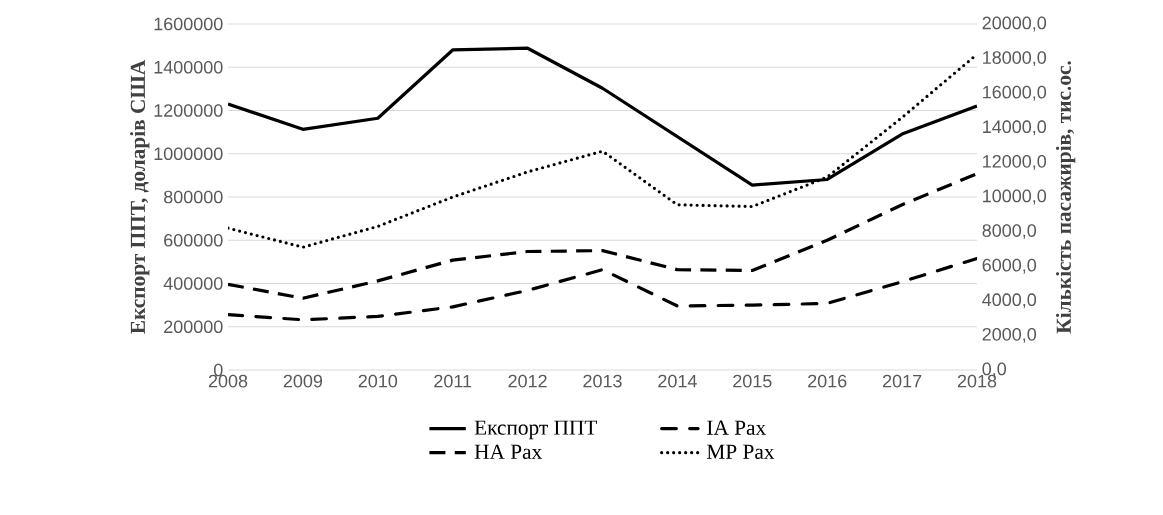 Image resolution: width=1163 pixels, height=515 pixels. What do you see at coordinates (188, 24) in the screenshot?
I see `y-tick-label: 1600000` at bounding box center [188, 24].